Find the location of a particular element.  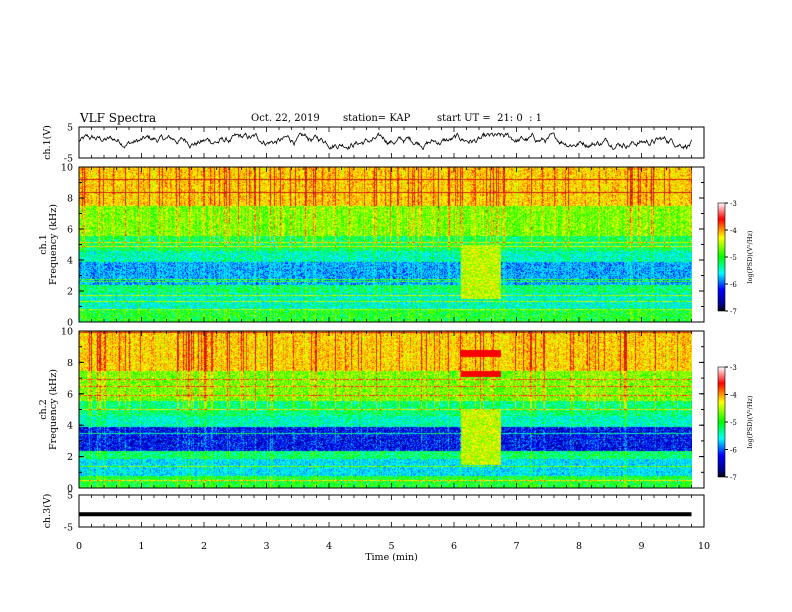

ch3-waveform-frame is located at coordinates (391, 511).